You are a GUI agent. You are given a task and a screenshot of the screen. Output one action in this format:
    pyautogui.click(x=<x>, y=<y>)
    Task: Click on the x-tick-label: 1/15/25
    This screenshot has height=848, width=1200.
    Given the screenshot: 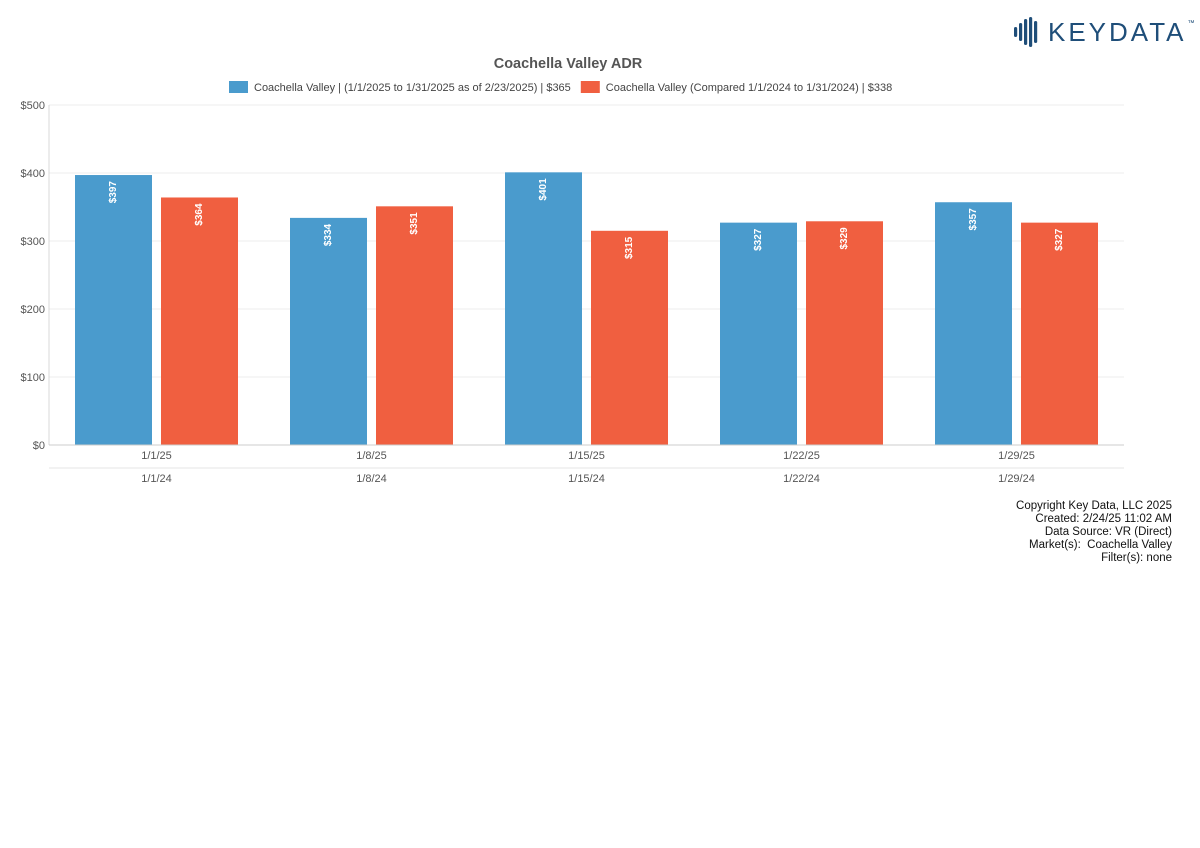 What is the action you would take?
    pyautogui.click(x=586, y=456)
    